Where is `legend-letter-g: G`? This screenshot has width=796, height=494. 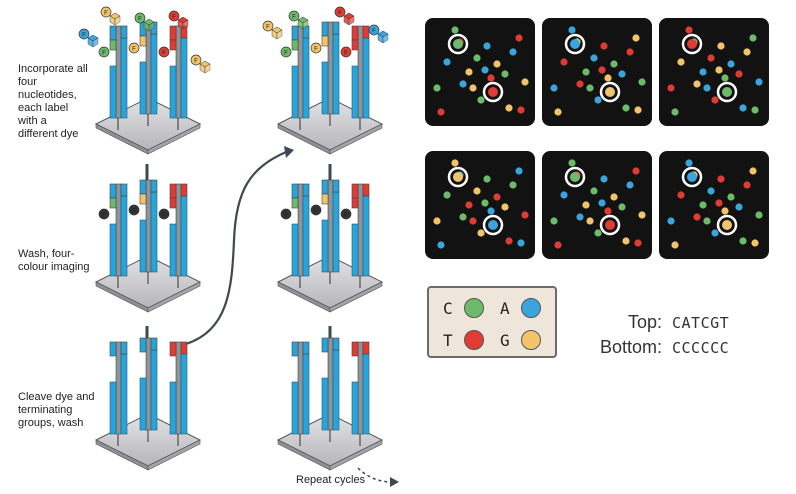 legend-letter-g: G is located at coordinates (505, 340).